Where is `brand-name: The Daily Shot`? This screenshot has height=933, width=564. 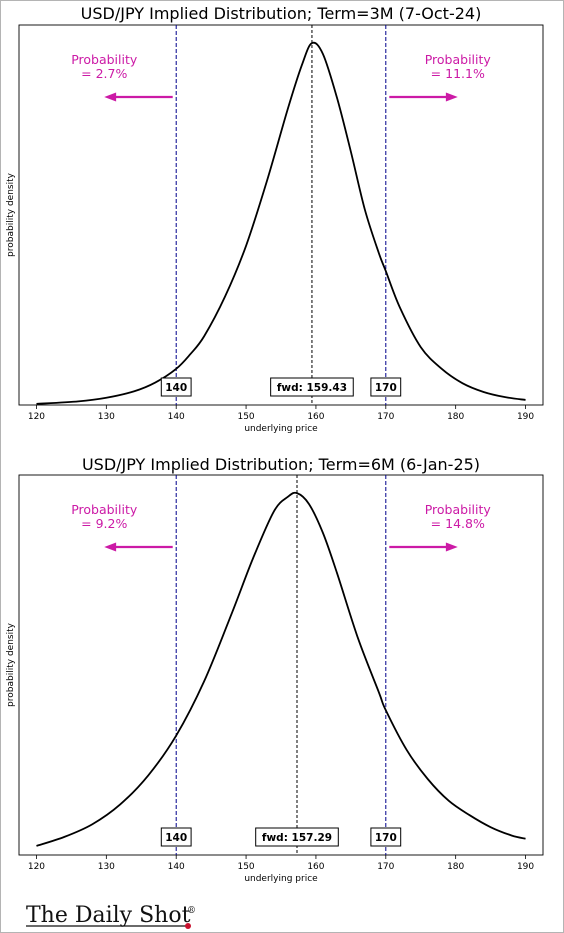 brand-name: The Daily Shot is located at coordinates (108, 915).